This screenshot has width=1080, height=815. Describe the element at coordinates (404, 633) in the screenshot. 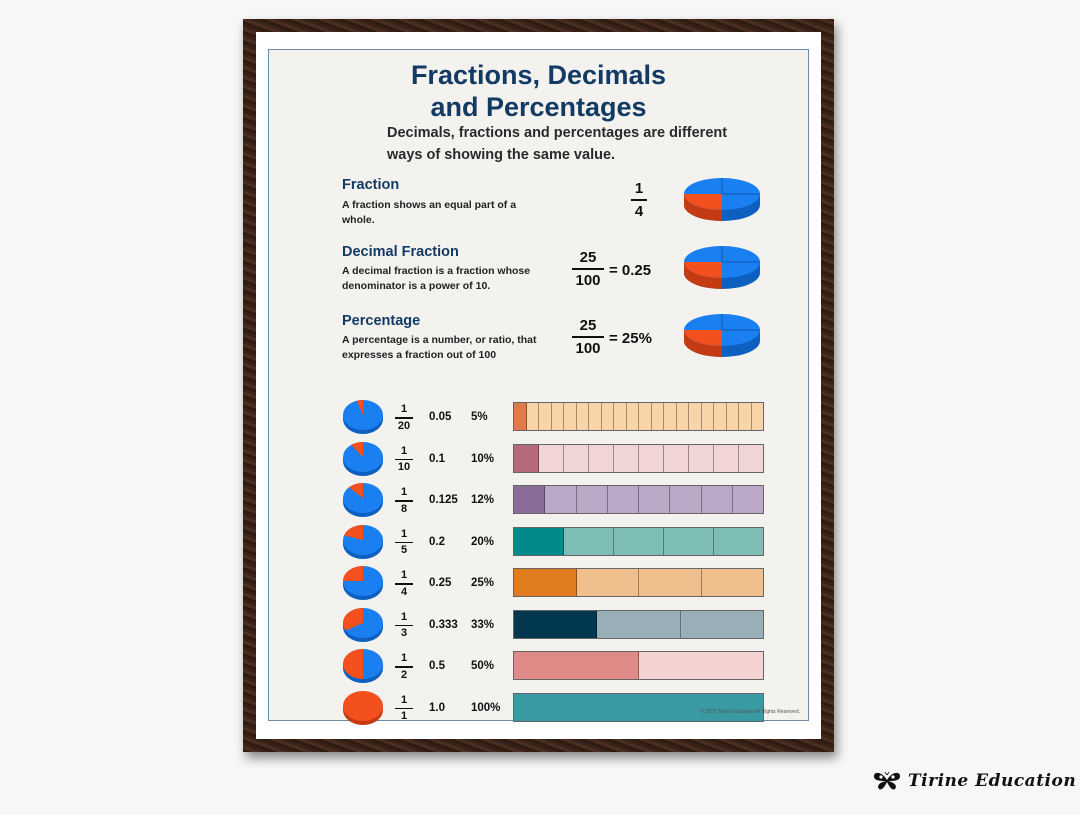

I see `row-denominator: 3` at that location.